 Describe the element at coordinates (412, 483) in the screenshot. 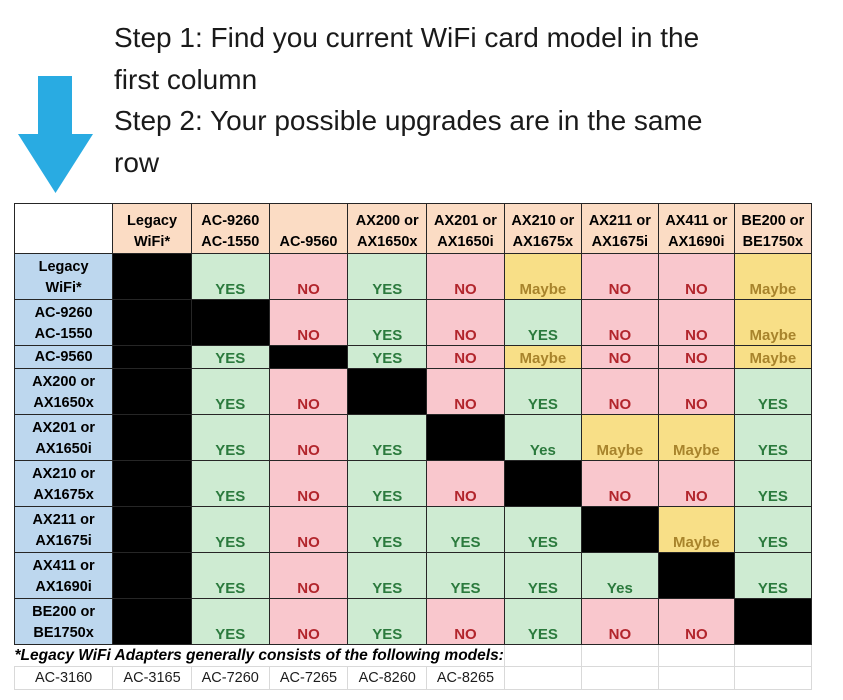

I see `table-row: AX210 or AX1675x YES NO YES NO NO NO YES` at that location.